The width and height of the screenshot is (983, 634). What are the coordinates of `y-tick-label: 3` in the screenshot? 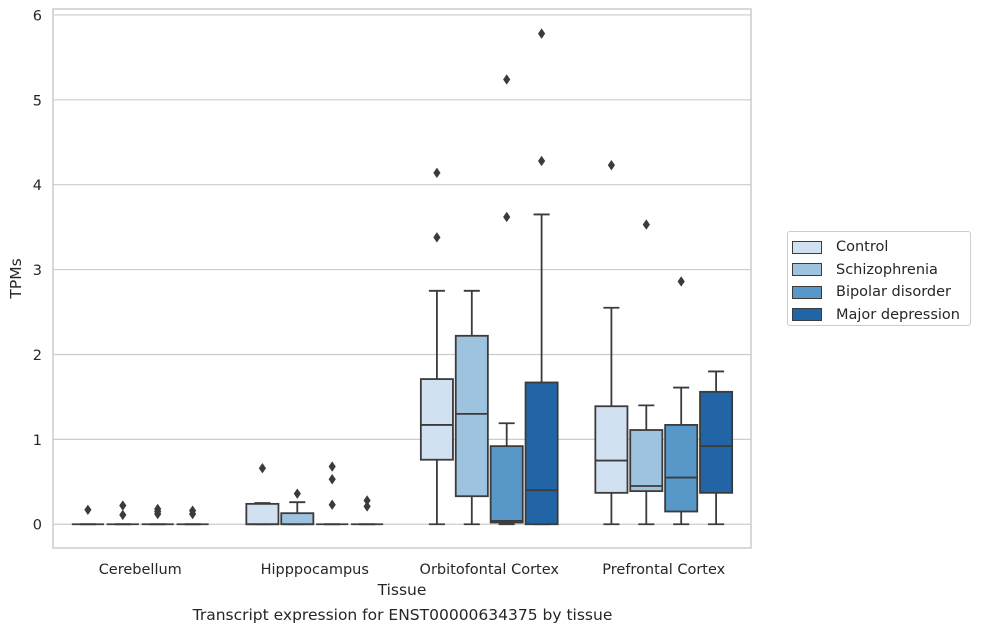 It's located at (37, 271).